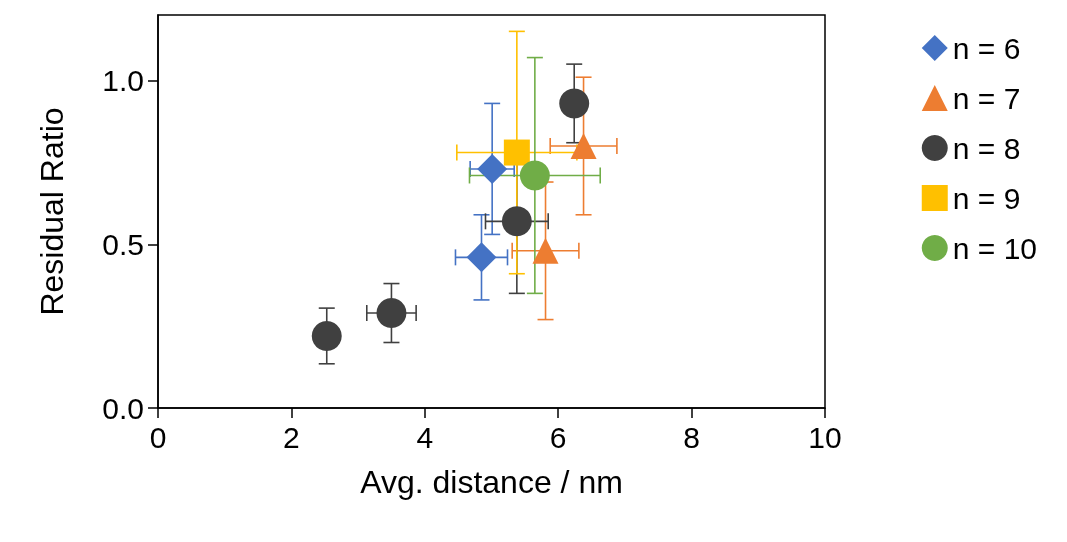 Image resolution: width=1067 pixels, height=542 pixels. I want to click on legend-label: n = 9, so click(986, 198).